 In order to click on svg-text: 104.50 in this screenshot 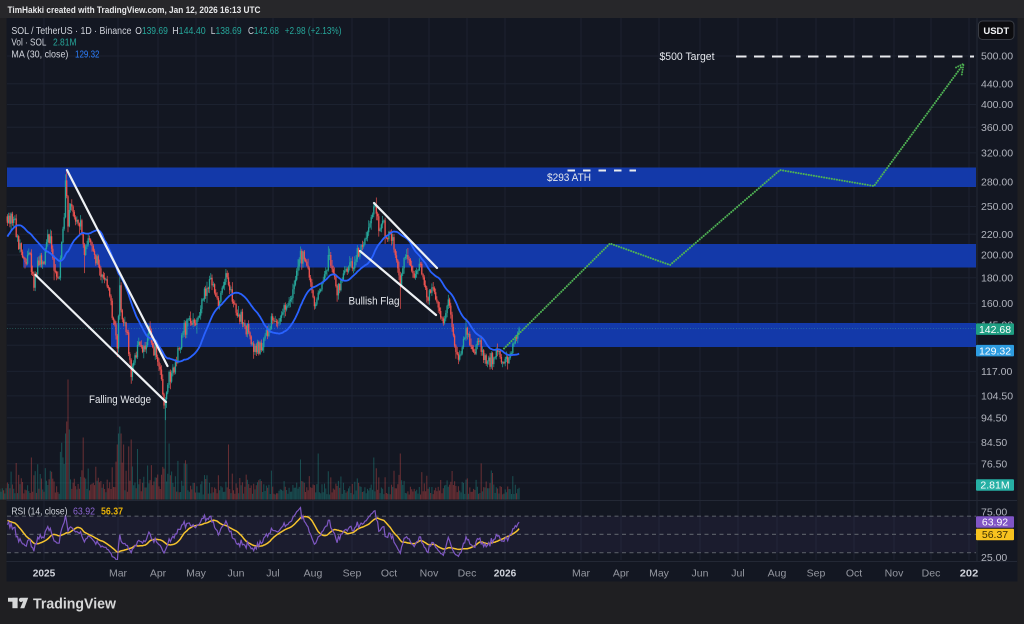, I will do `click(997, 397)`.